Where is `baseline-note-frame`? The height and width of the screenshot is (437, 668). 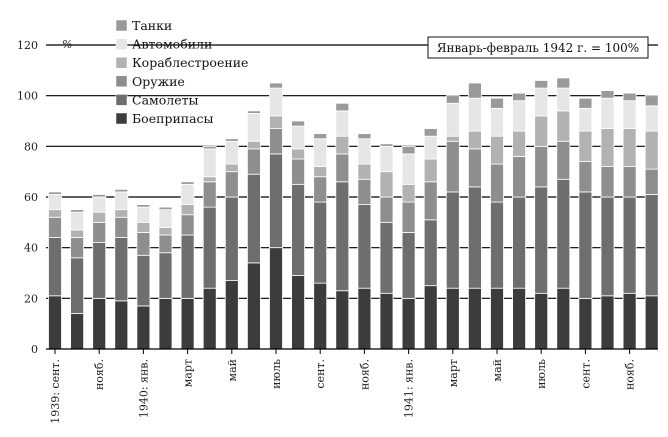 baseline-note-frame is located at coordinates (538, 47).